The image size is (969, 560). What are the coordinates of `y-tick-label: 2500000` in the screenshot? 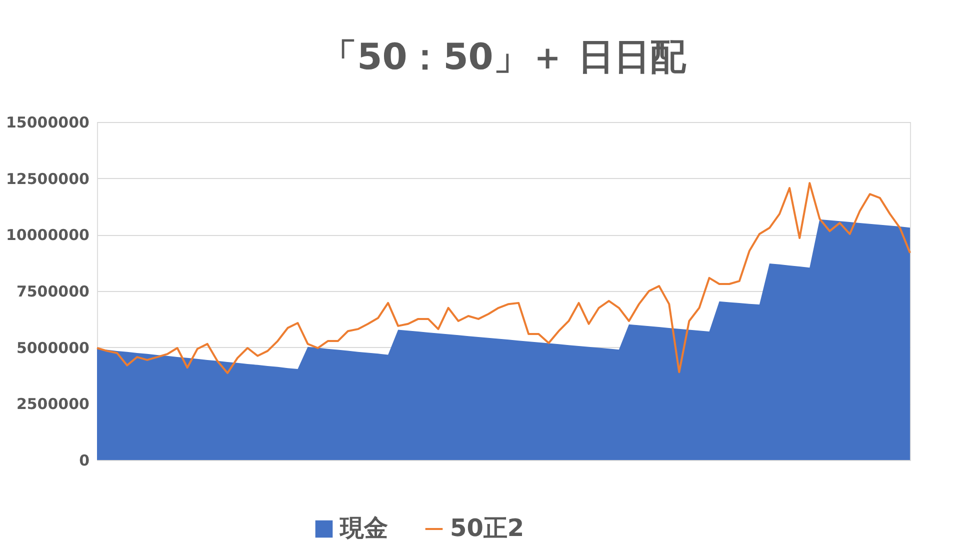 It's located at (53, 404).